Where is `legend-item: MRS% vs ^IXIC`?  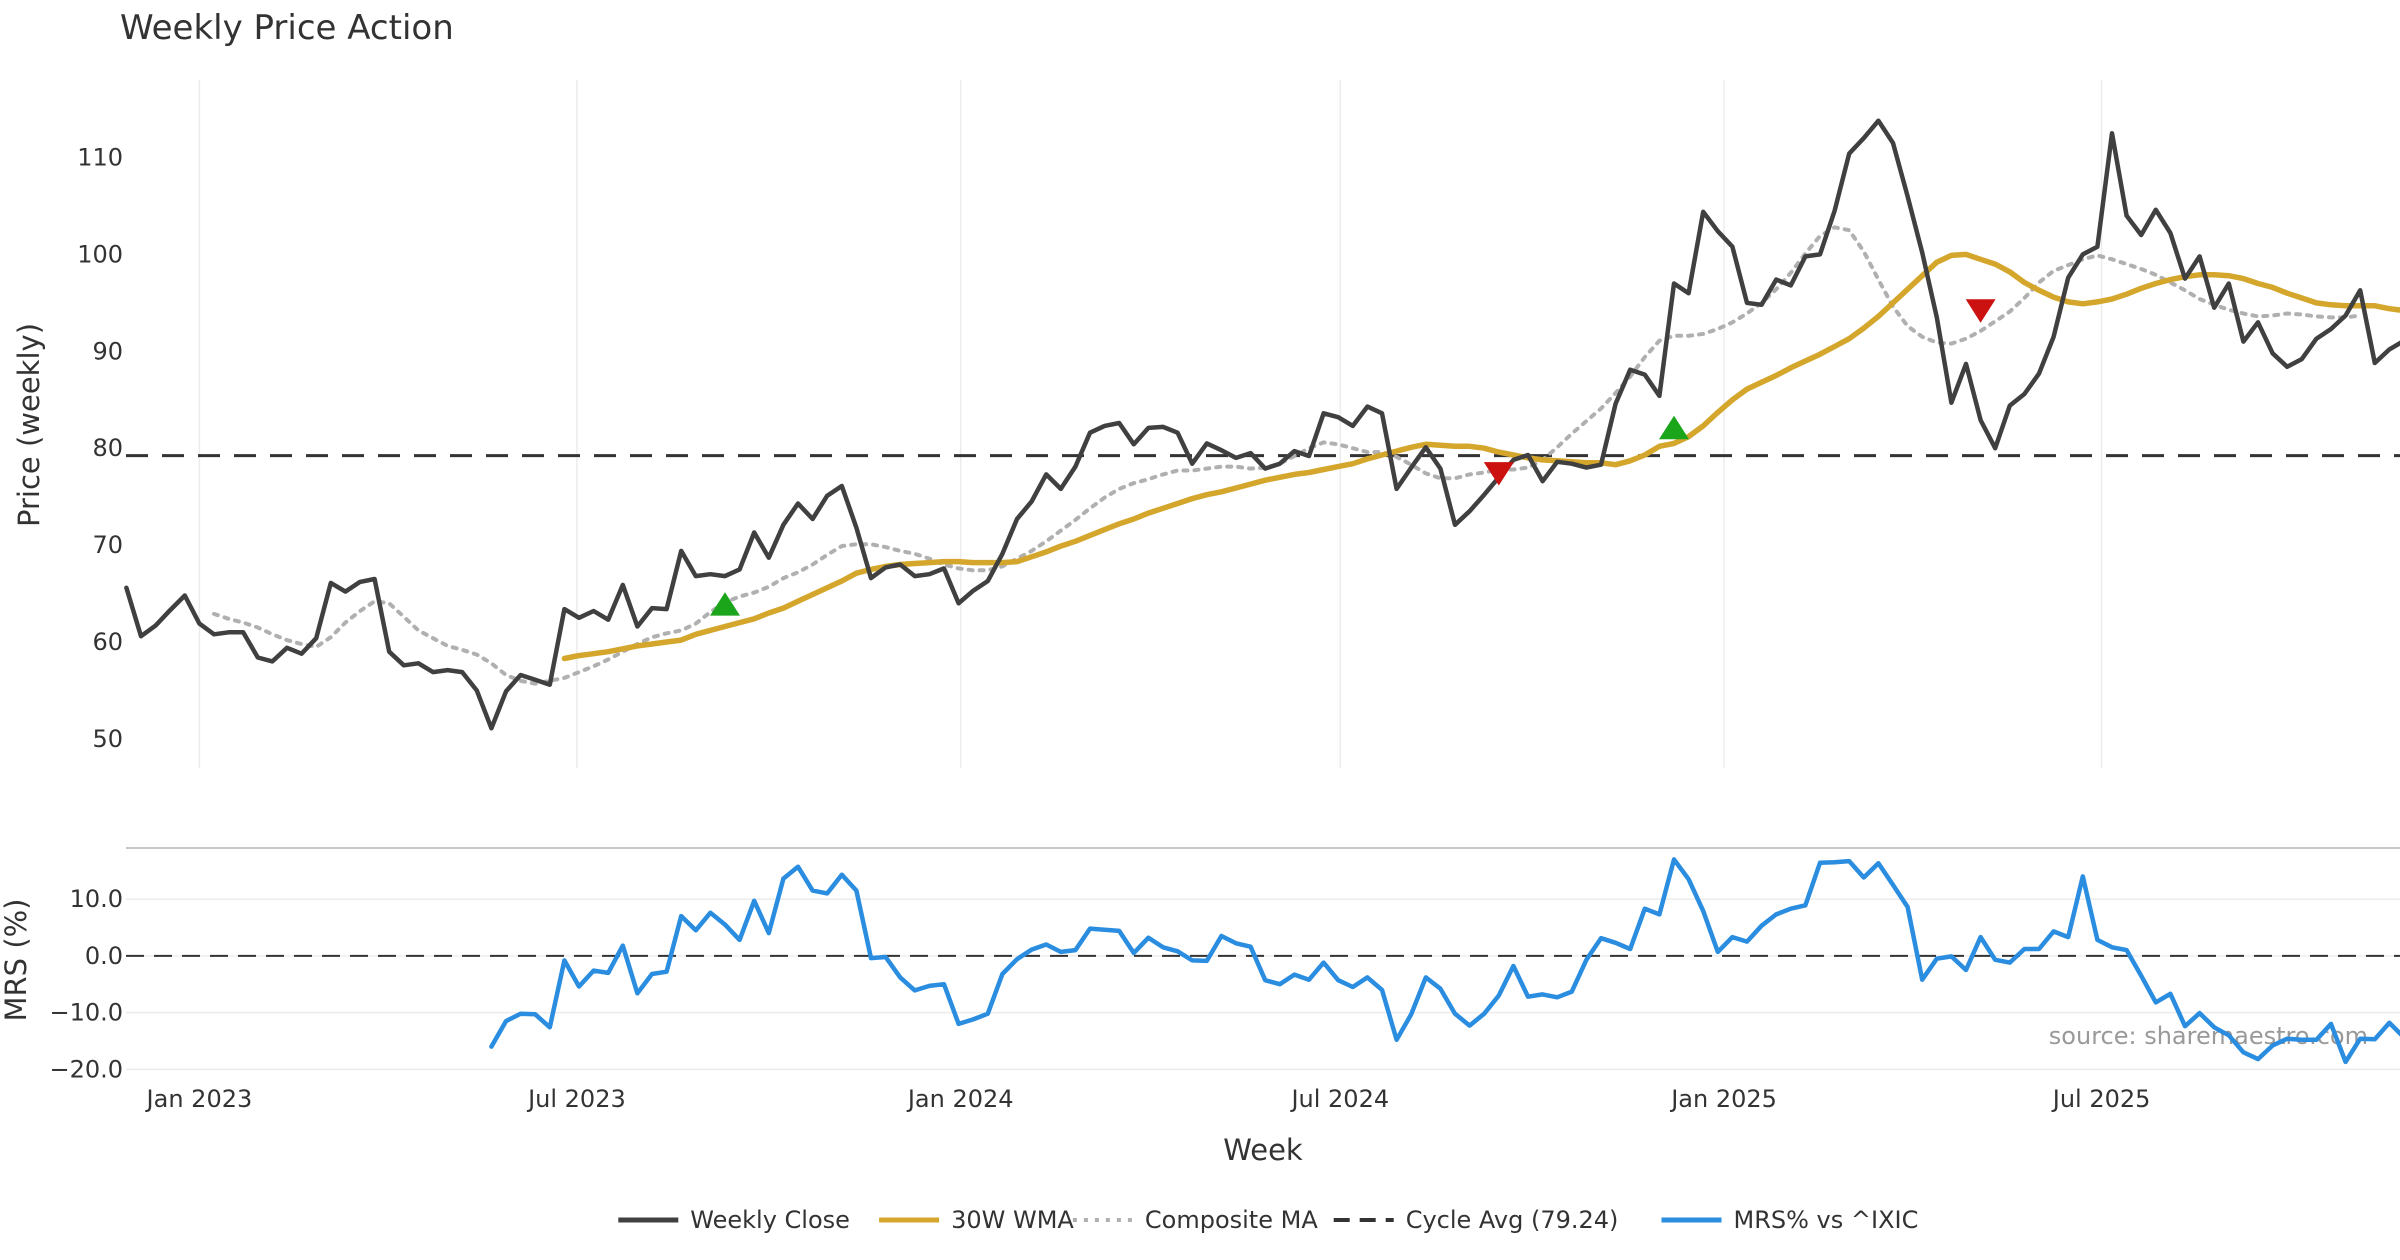 legend-item: MRS% vs ^IXIC is located at coordinates (1790, 1220).